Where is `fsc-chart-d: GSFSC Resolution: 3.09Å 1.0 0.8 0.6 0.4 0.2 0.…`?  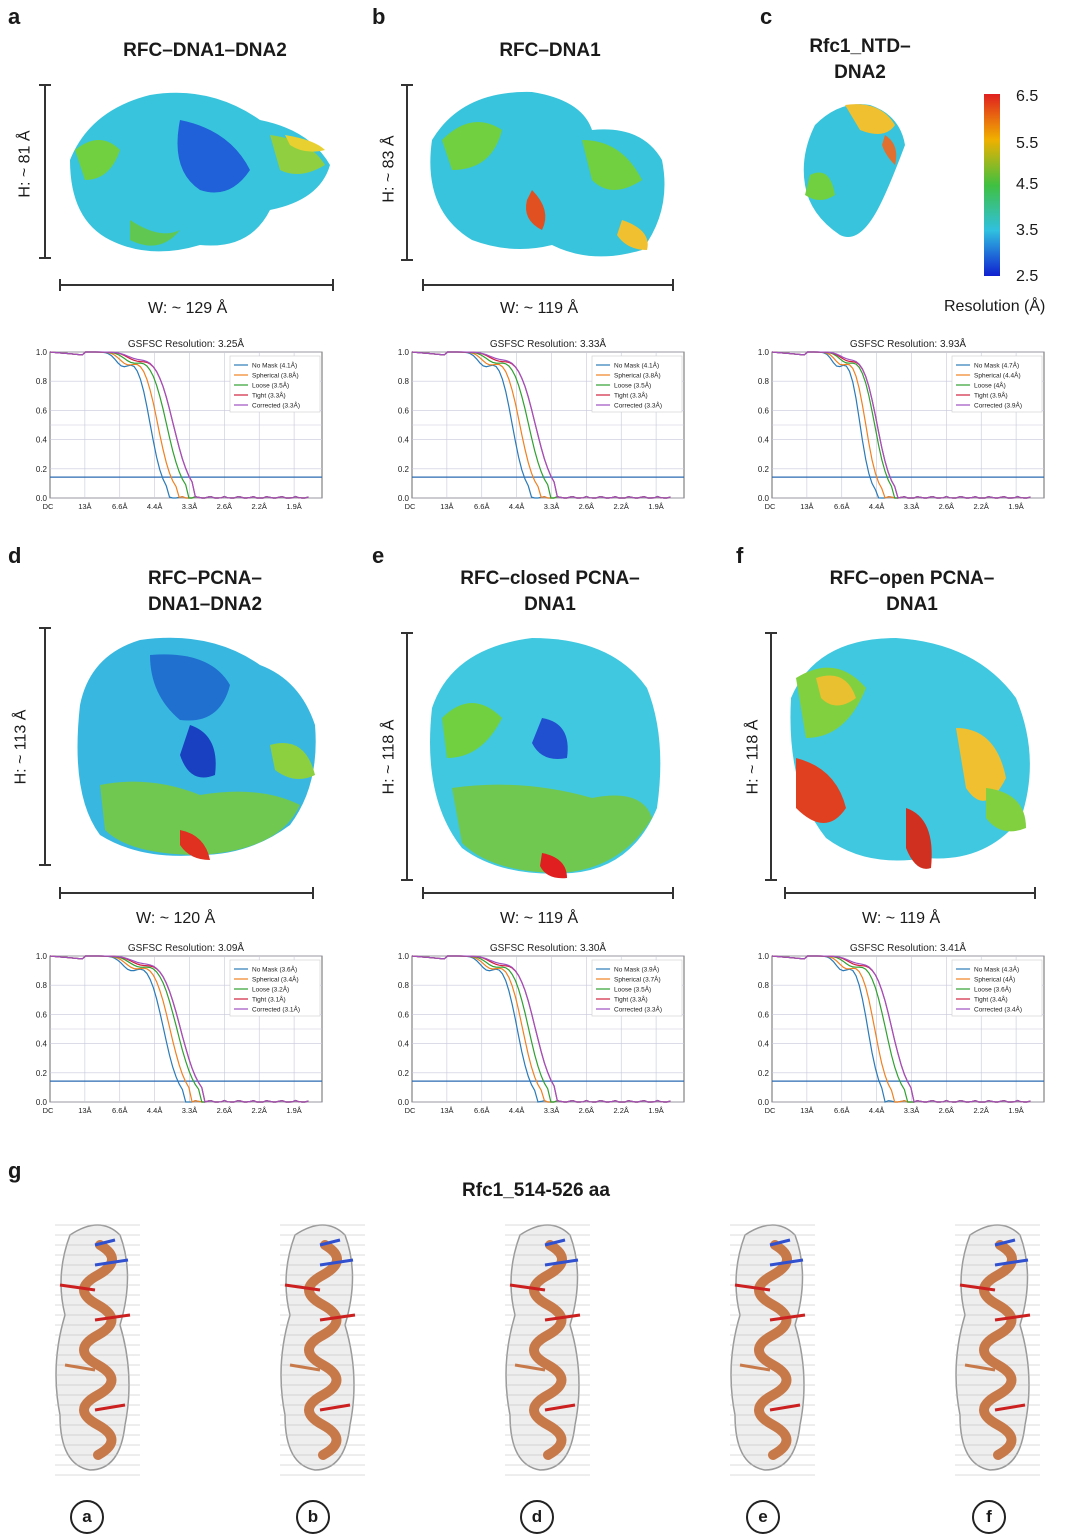 fsc-chart-d: GSFSC Resolution: 3.09Å 1.0 0.8 0.6 0.4 0.2 0.… is located at coordinates (178, 1030).